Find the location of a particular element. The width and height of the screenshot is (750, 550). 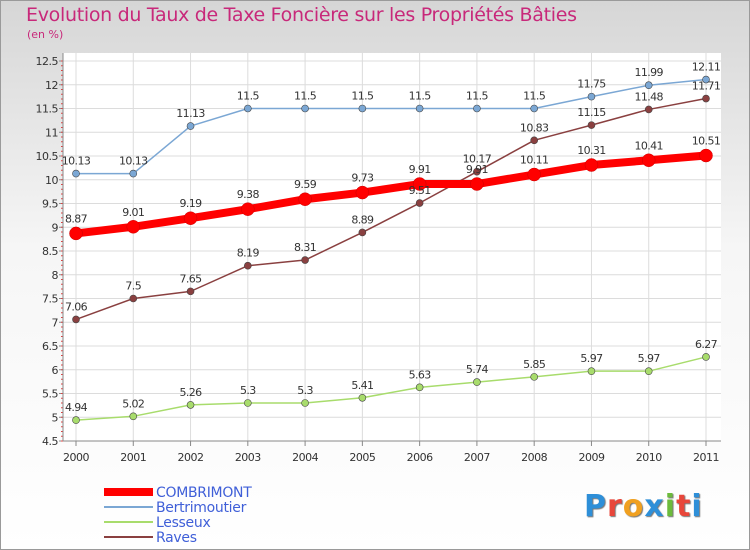

data-label-2: 5.02 is located at coordinates (133, 403).